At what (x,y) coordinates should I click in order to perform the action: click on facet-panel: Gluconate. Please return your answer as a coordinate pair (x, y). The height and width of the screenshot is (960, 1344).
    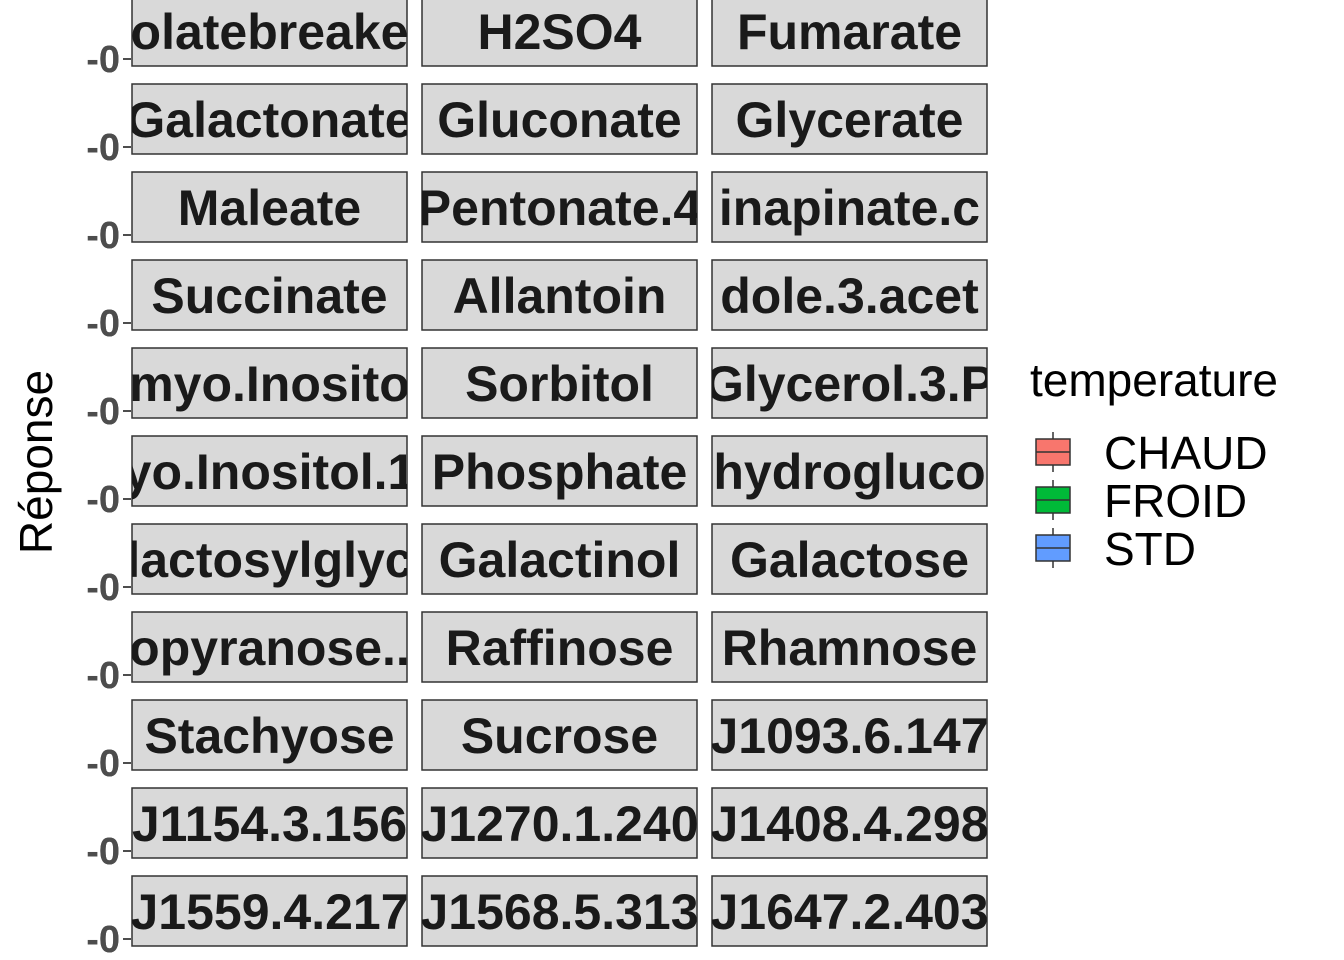
    Looking at the image, I should click on (559, 119).